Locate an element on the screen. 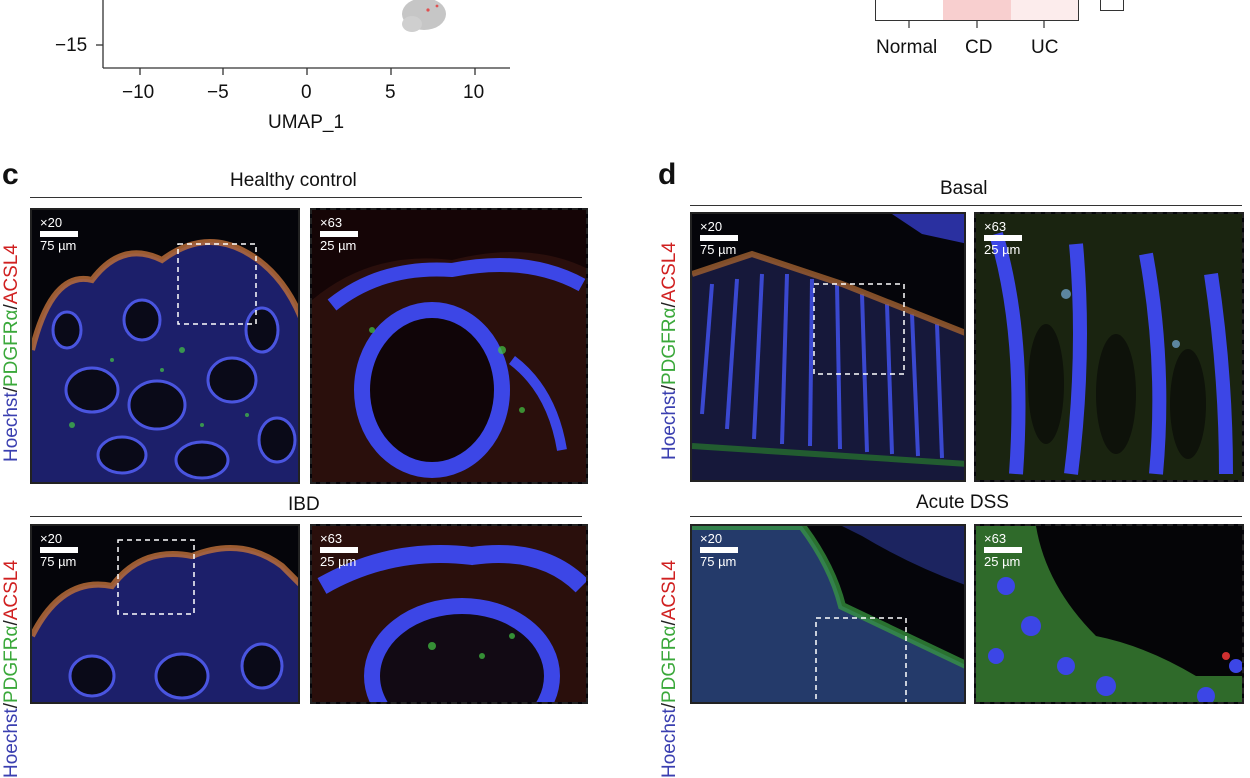  micrograph-c-healthy-x63: ×63 25 µm is located at coordinates (449, 346).